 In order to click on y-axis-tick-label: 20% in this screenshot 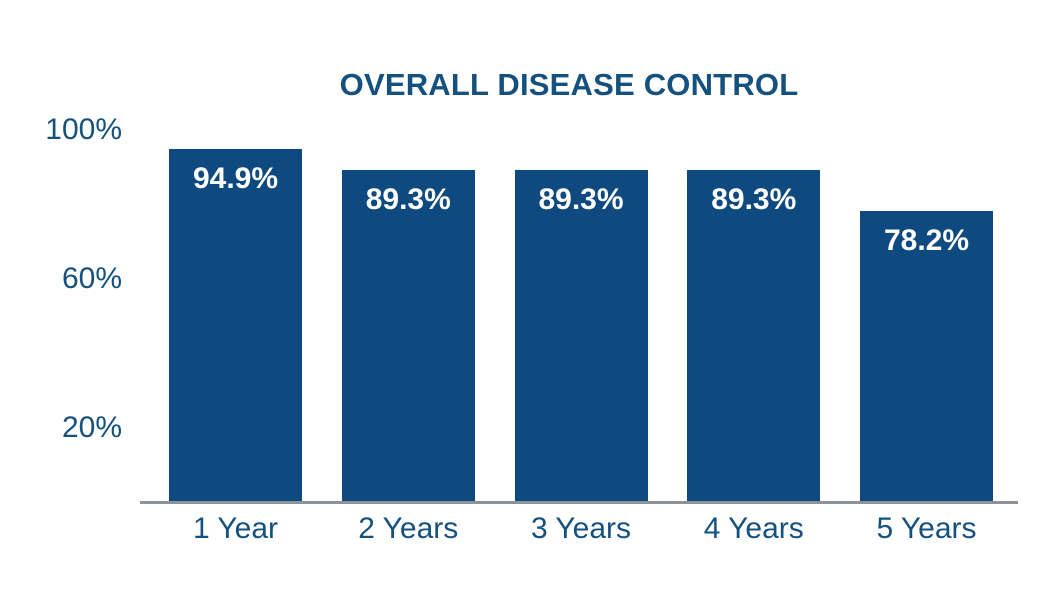, I will do `click(91, 428)`.